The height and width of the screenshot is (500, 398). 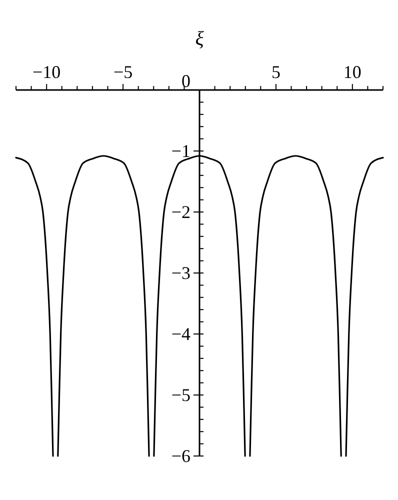 What do you see at coordinates (199, 39) in the screenshot?
I see `x-axis-title: ξ` at bounding box center [199, 39].